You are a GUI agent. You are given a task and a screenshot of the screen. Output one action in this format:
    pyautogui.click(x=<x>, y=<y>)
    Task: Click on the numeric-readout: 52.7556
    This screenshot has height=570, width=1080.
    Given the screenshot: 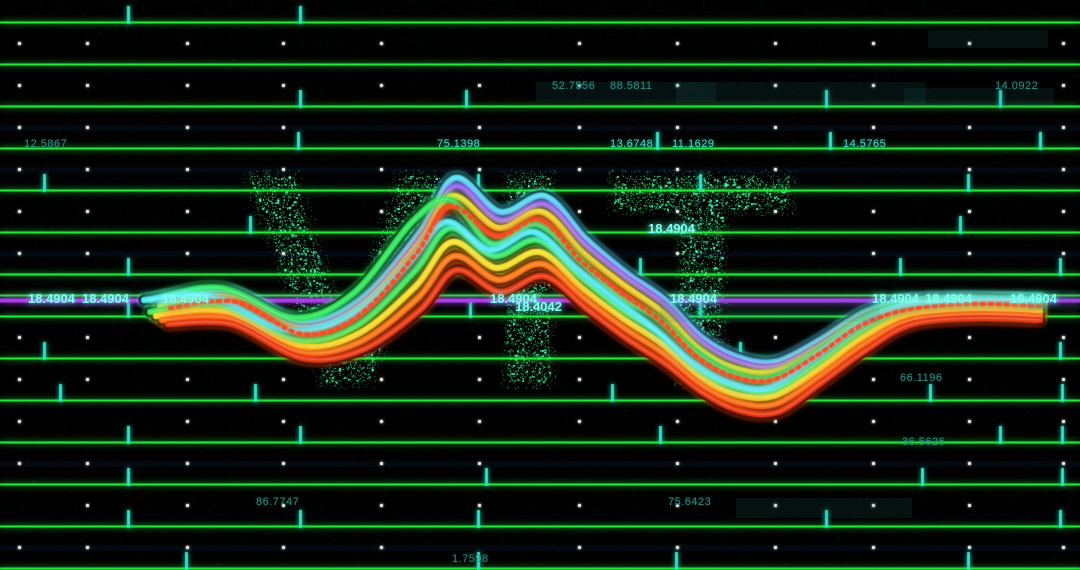 What is the action you would take?
    pyautogui.click(x=574, y=86)
    